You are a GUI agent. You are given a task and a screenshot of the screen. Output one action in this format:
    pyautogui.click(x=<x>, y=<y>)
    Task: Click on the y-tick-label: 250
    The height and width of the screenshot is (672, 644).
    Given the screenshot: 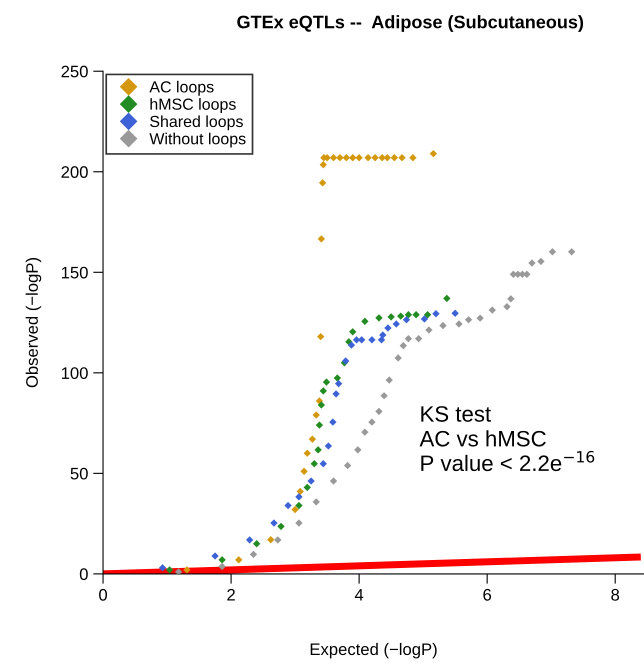 What is the action you would take?
    pyautogui.click(x=74, y=72)
    